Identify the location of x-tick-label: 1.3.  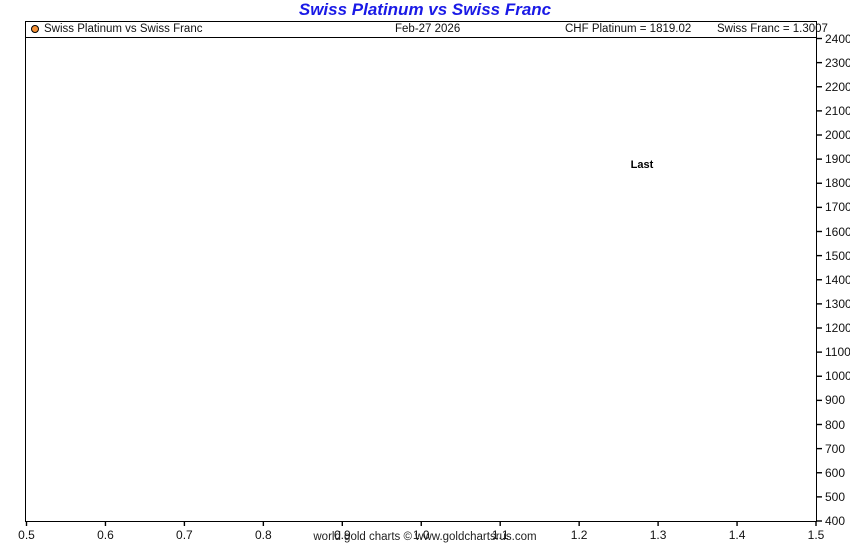
(658, 535).